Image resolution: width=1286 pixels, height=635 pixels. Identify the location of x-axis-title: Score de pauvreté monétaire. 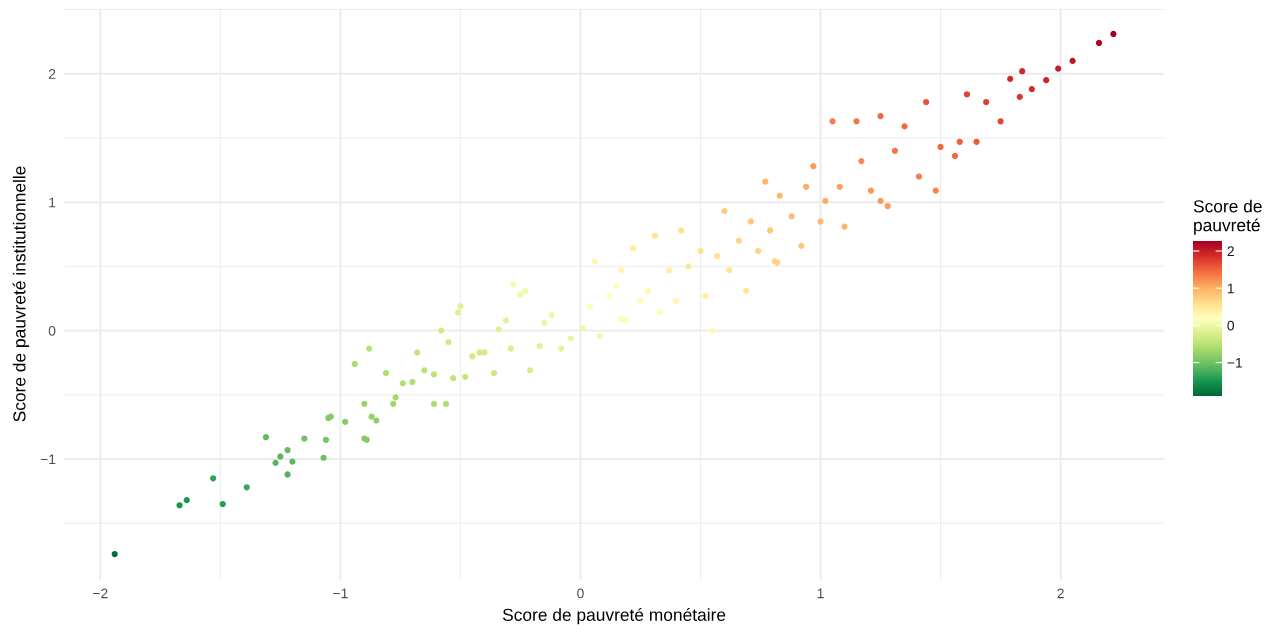
(614, 616).